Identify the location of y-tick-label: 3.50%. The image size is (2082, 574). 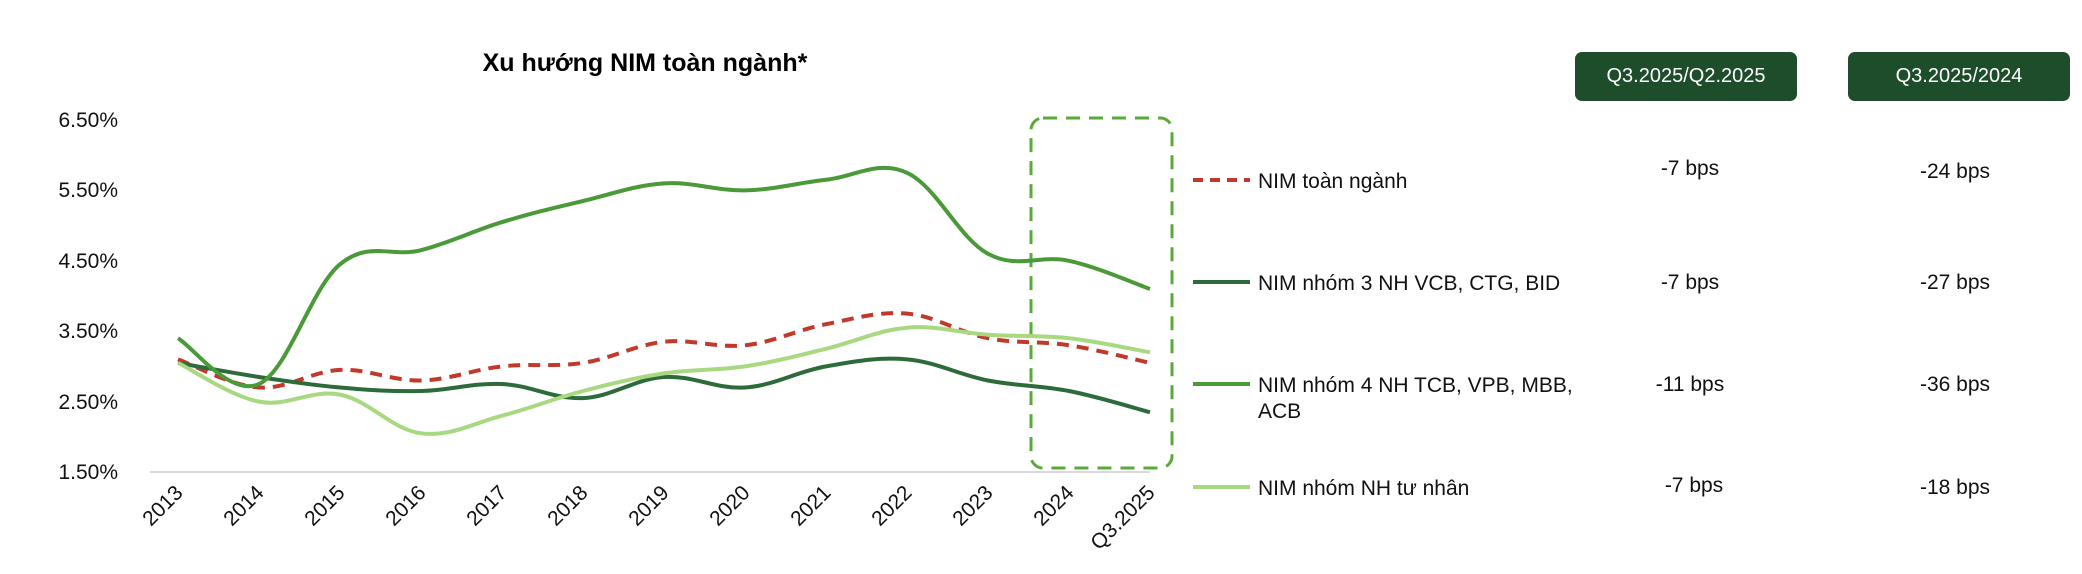
(88, 331).